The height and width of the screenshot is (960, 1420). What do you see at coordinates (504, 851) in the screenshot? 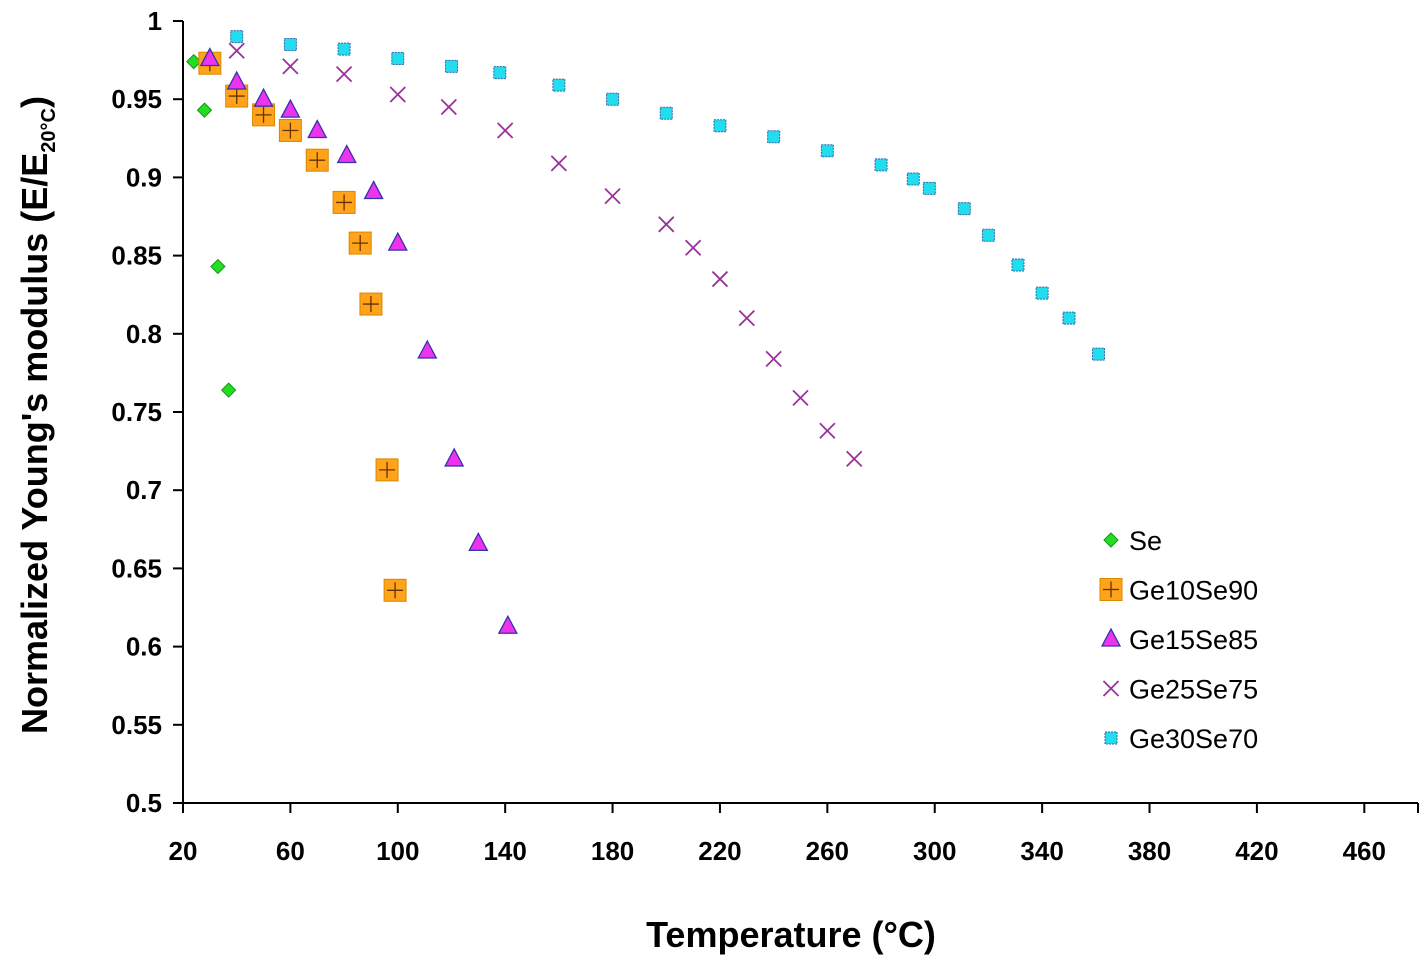
I see `x-tick-label: 140` at bounding box center [504, 851].